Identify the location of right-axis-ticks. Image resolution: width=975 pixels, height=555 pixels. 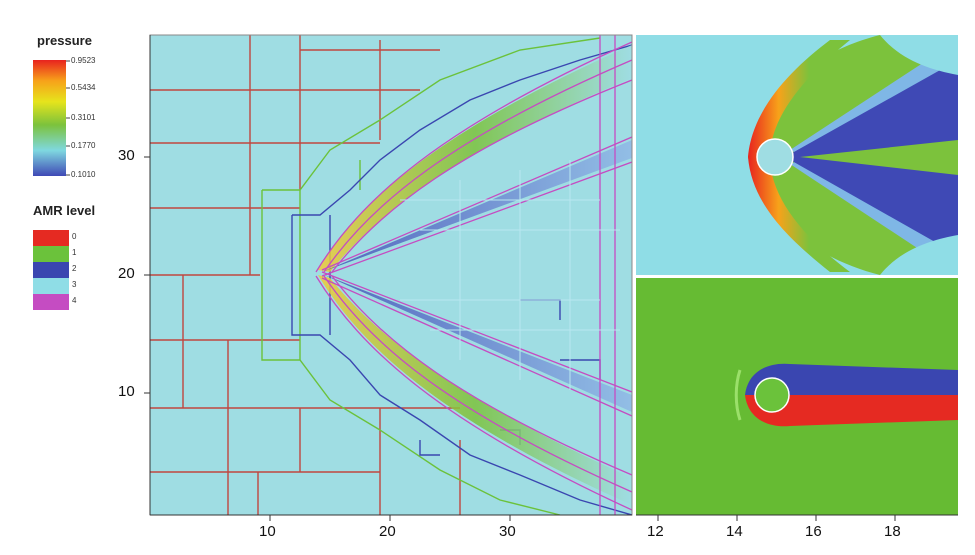
(797, 517).